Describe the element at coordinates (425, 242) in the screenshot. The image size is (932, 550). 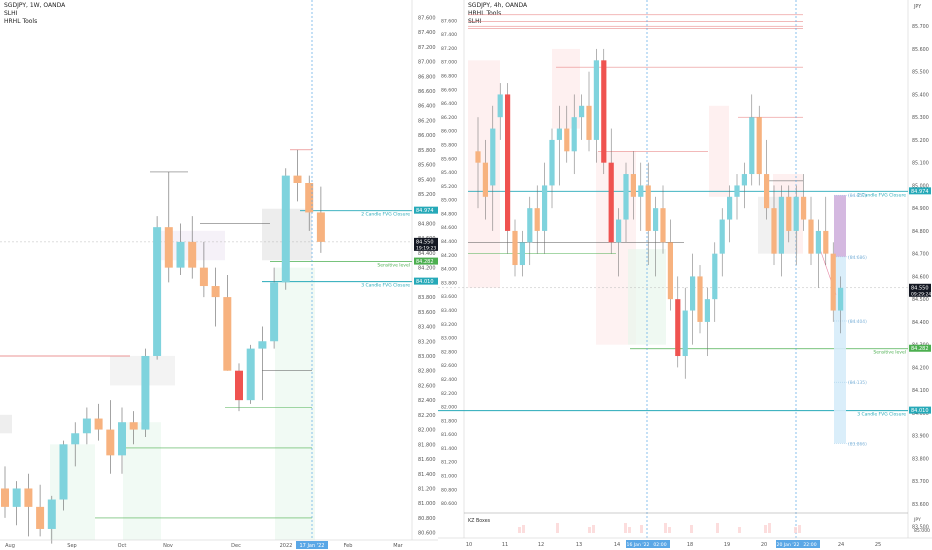
I see `weekly-badge-price-text: 84.550` at that location.